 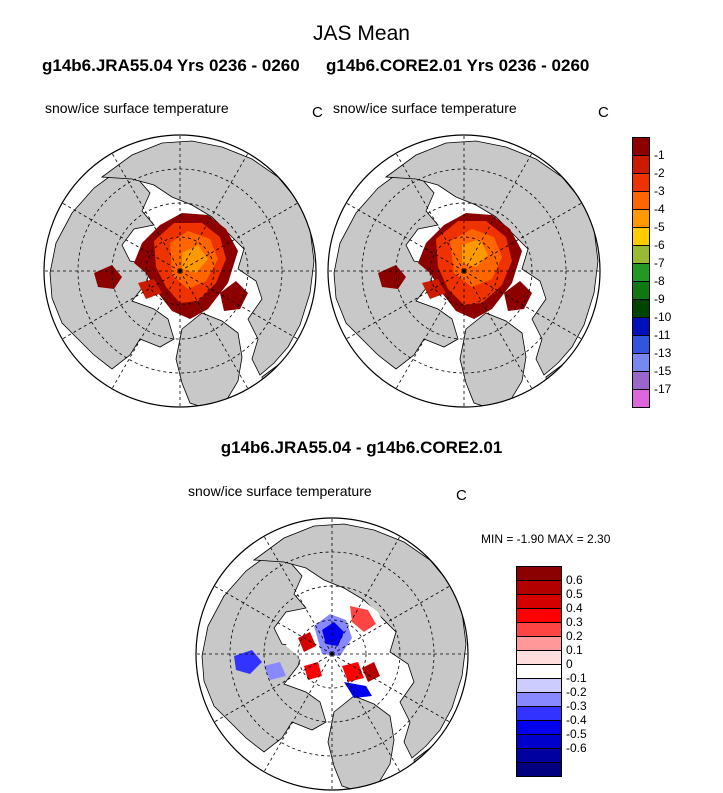 I want to click on colorbar-top-label: -10, so click(x=663, y=317).